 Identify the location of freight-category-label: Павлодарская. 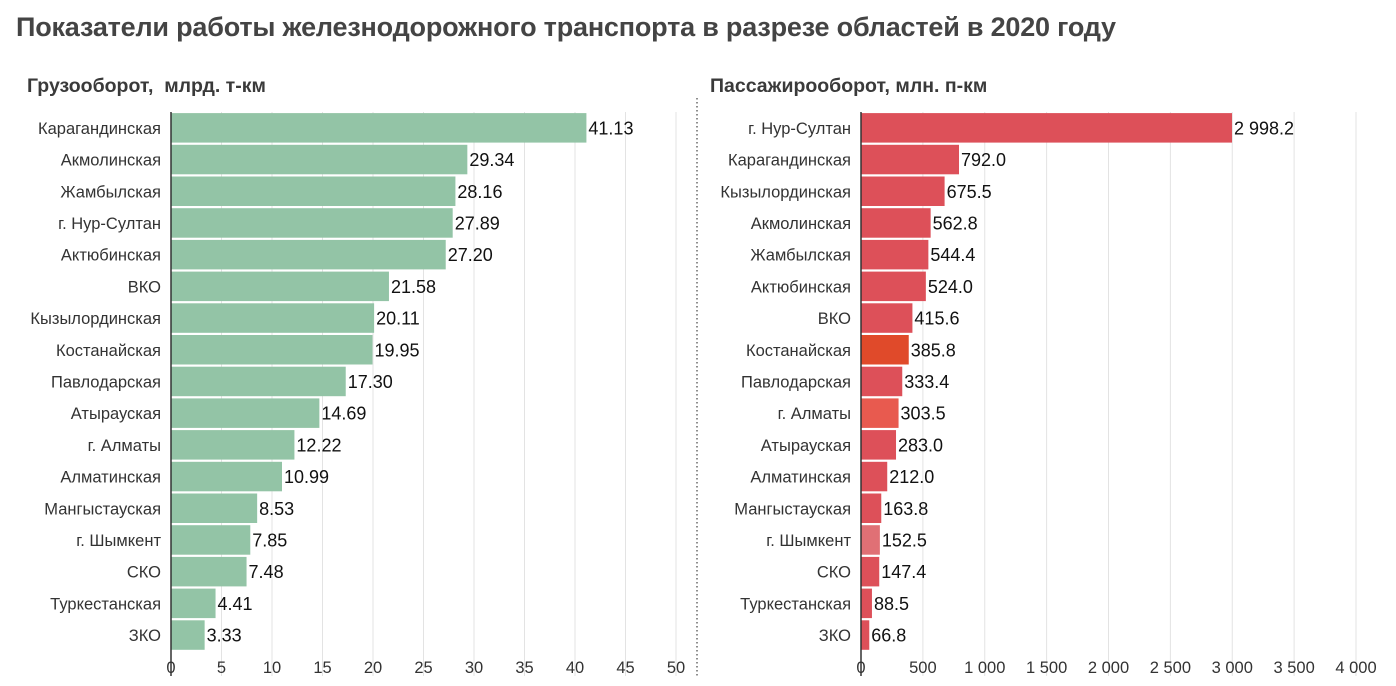
(106, 382).